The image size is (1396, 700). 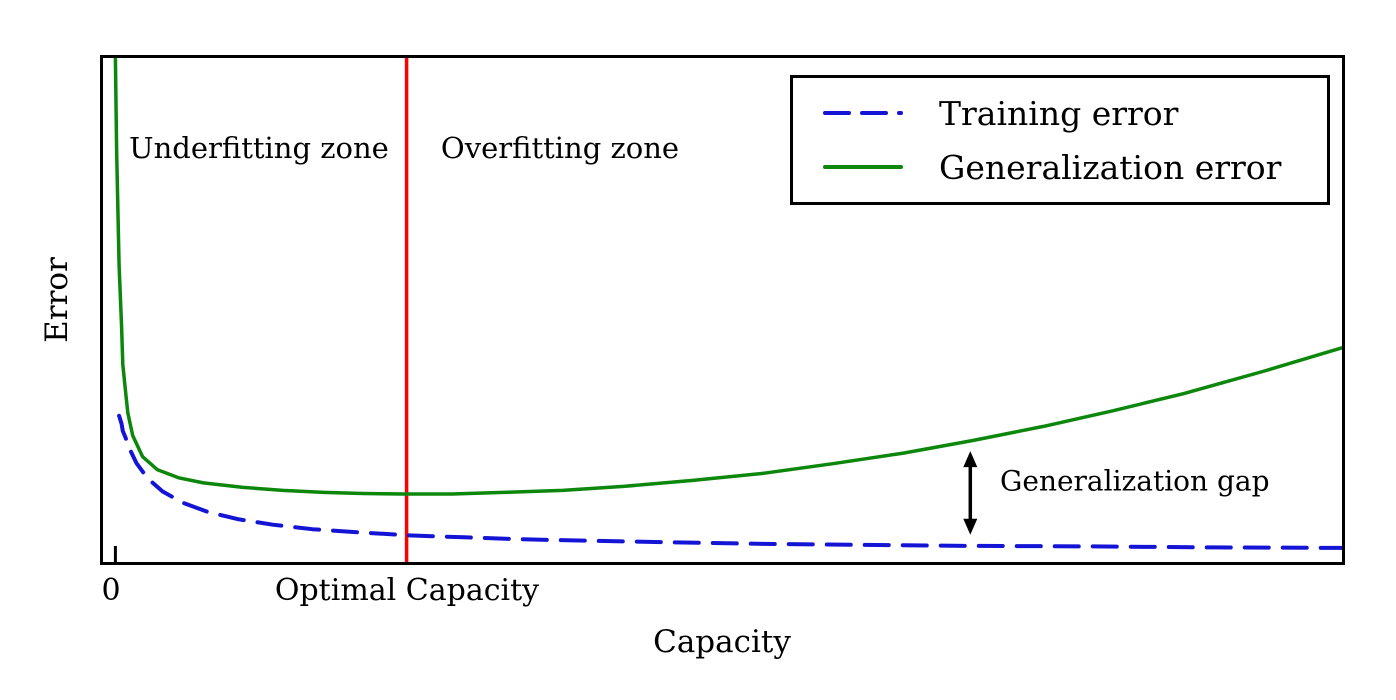 I want to click on gap-arrow-head-up, so click(x=970, y=459).